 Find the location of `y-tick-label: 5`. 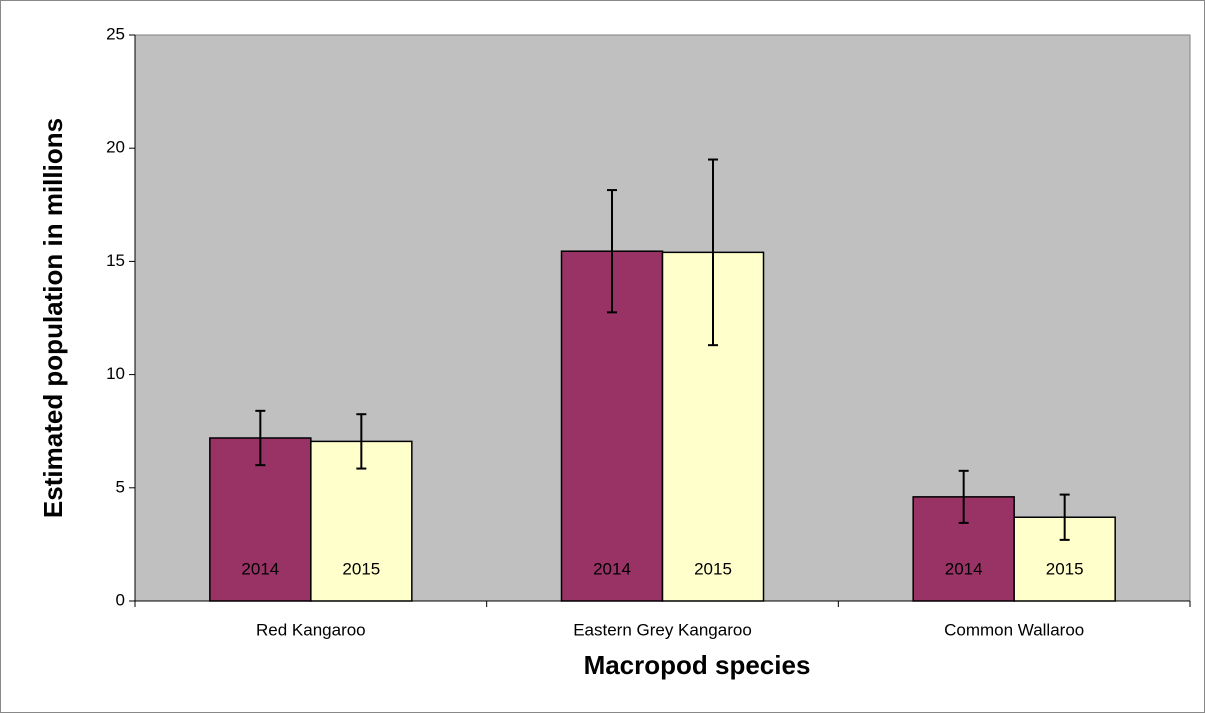

y-tick-label: 5 is located at coordinates (120, 486).